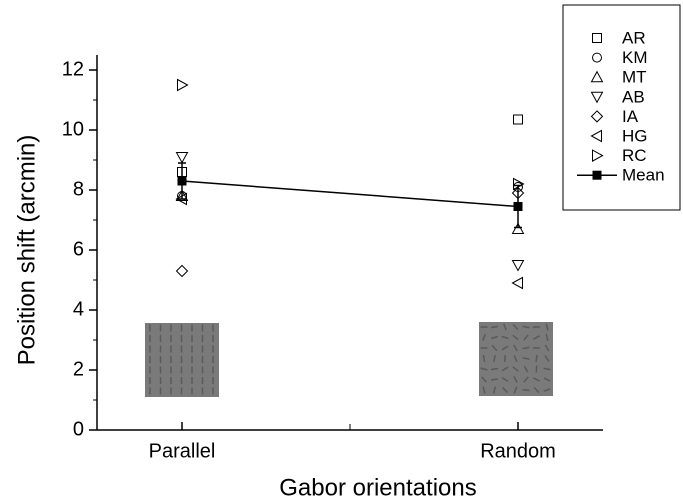 This screenshot has width=683, height=502. Describe the element at coordinates (633, 96) in the screenshot. I see `legend-label: AB` at that location.